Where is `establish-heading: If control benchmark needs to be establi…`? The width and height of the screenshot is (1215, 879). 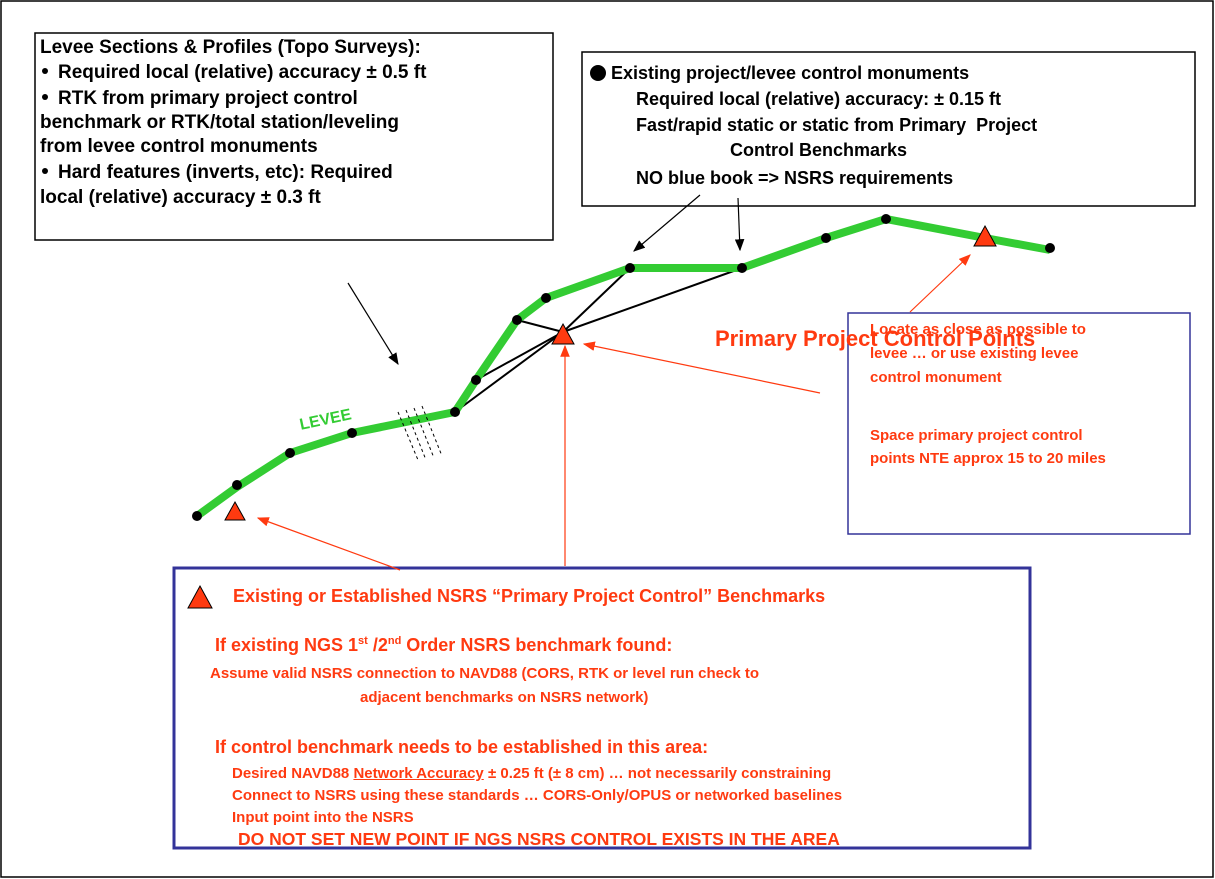 establish-heading: If control benchmark needs to be establi… is located at coordinates (462, 747).